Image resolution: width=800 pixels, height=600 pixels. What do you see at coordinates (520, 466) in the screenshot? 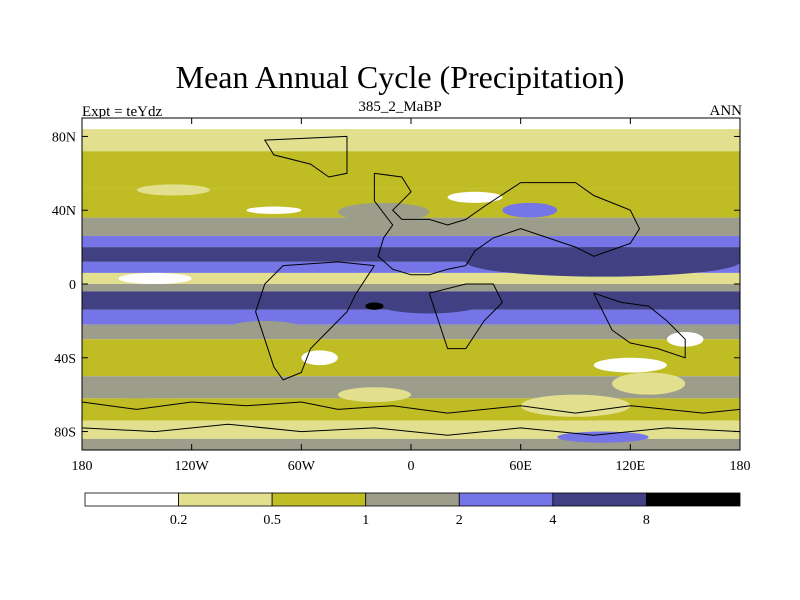
I see `x-tick-label: 60E` at bounding box center [520, 466].